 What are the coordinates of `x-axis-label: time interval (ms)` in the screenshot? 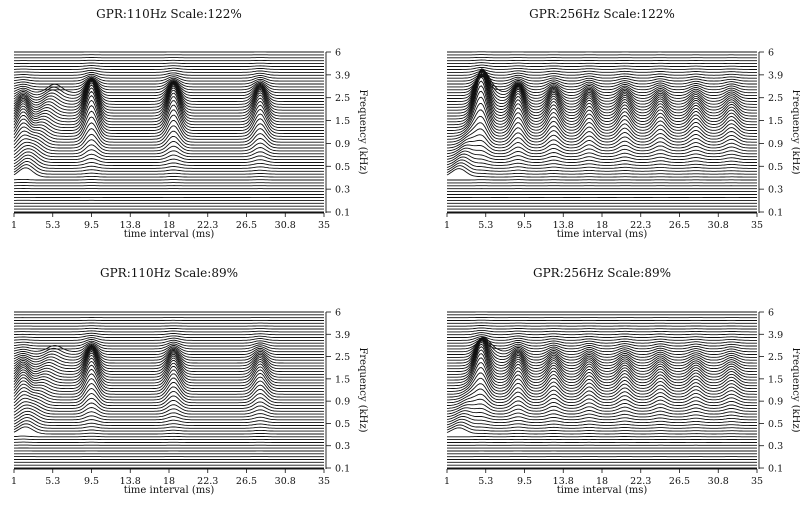 It's located at (169, 490).